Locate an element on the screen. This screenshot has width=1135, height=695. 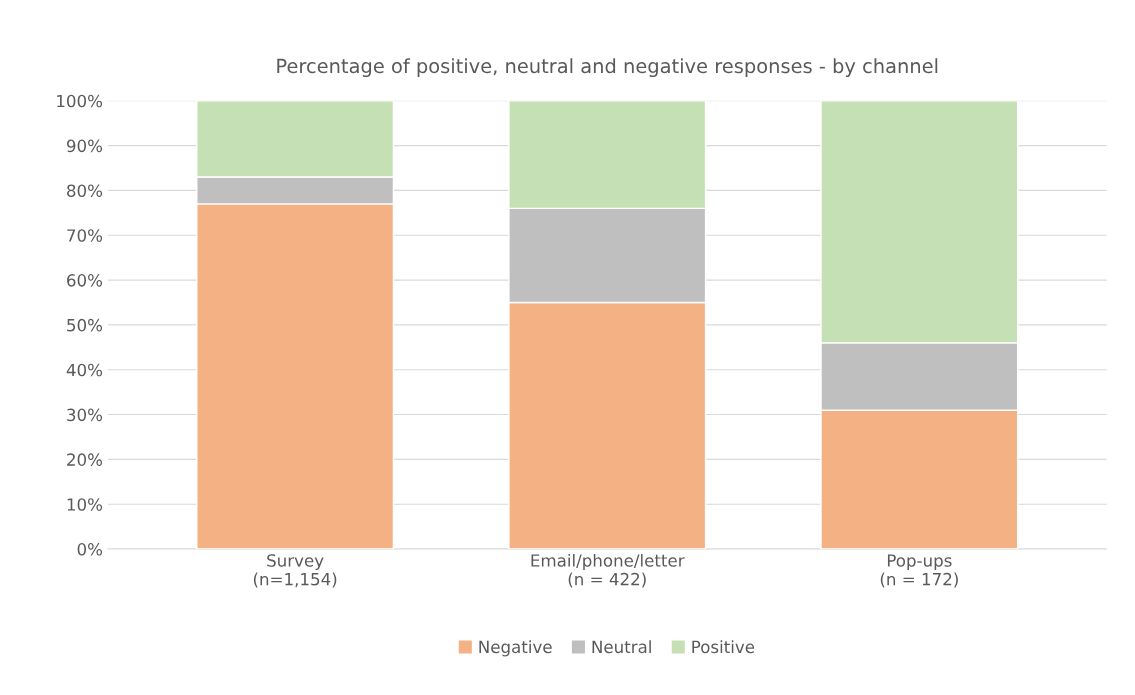
legend-label: Positive is located at coordinates (723, 647).